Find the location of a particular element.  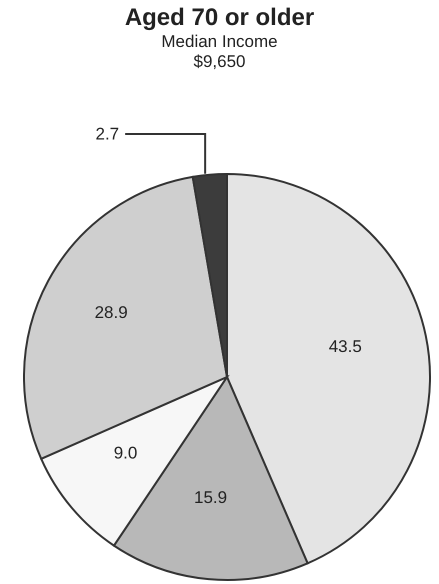

data-label: 28.9 is located at coordinates (111, 312).